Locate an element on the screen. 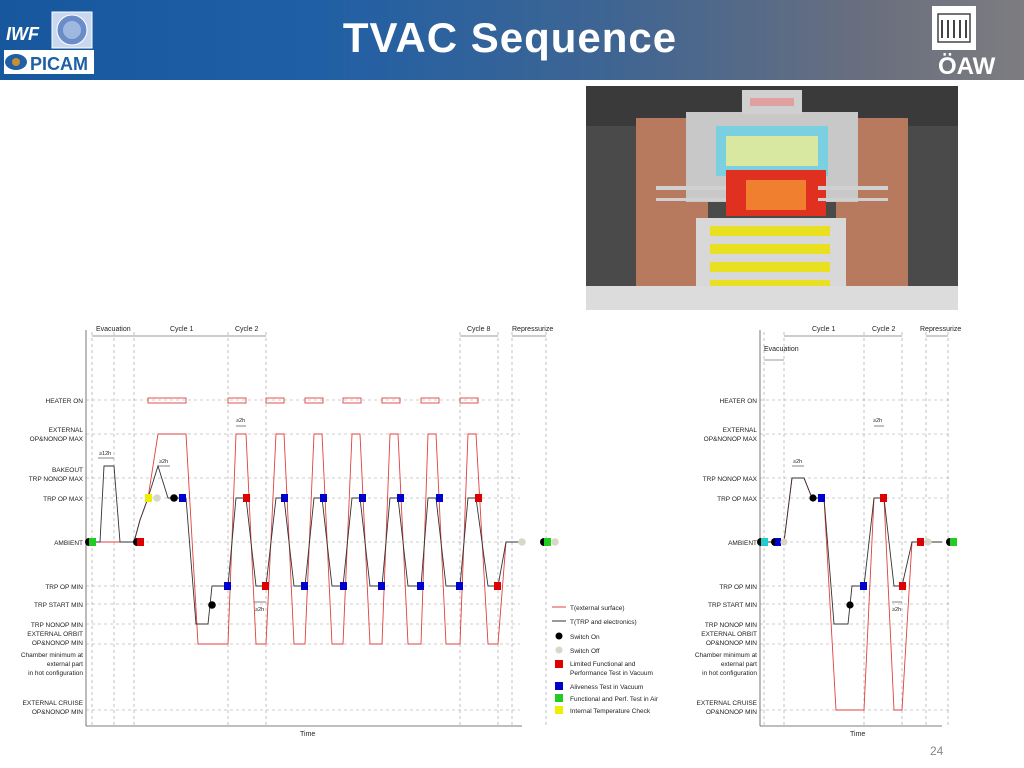  level-external-cruise: EXTERNAL CRUISE is located at coordinates (727, 703).